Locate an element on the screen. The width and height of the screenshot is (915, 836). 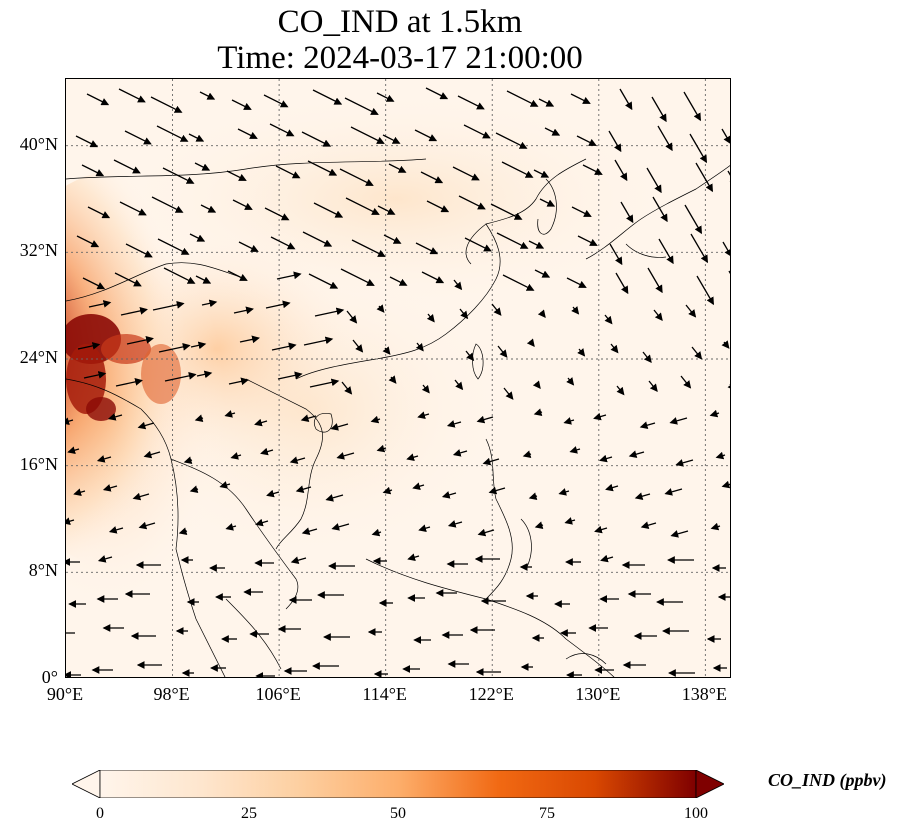
colorbar-tick-label: 75 is located at coordinates (547, 813).